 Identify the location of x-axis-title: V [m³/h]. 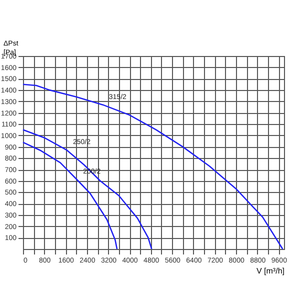
(270, 271).